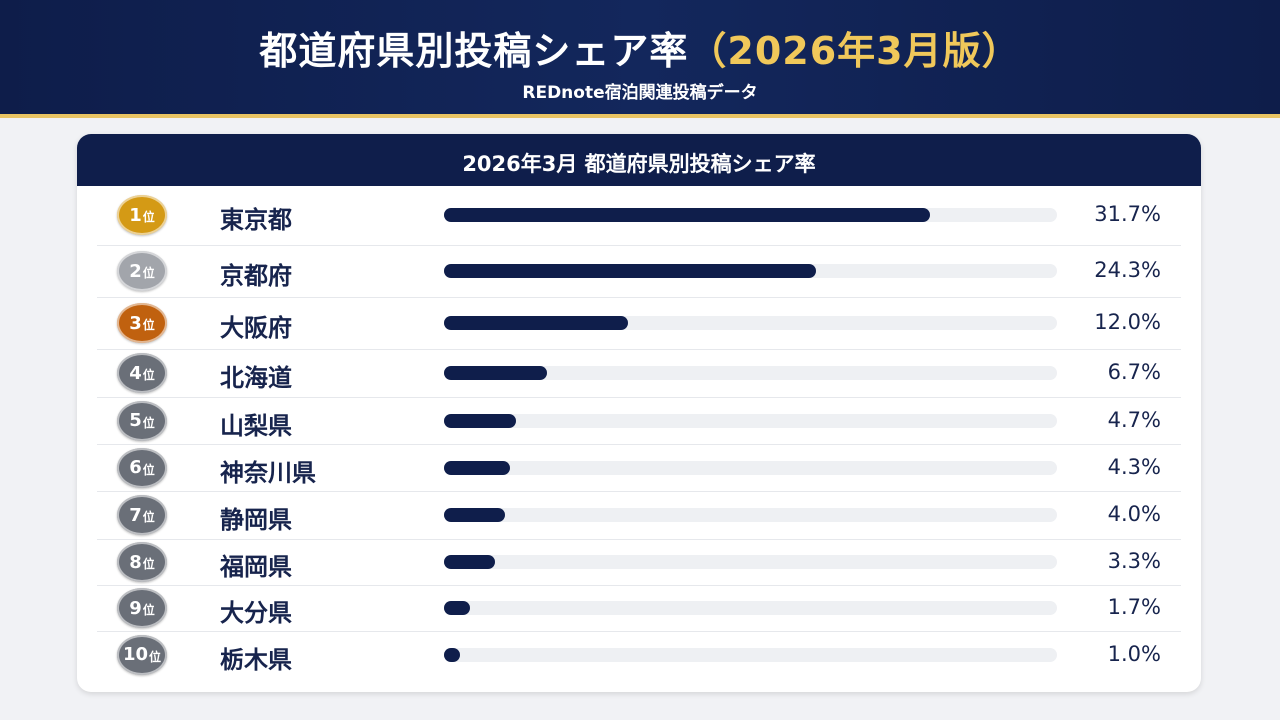 The width and height of the screenshot is (1280, 720). I want to click on ranking-row: 4 位 北海道 6.7%, so click(639, 374).